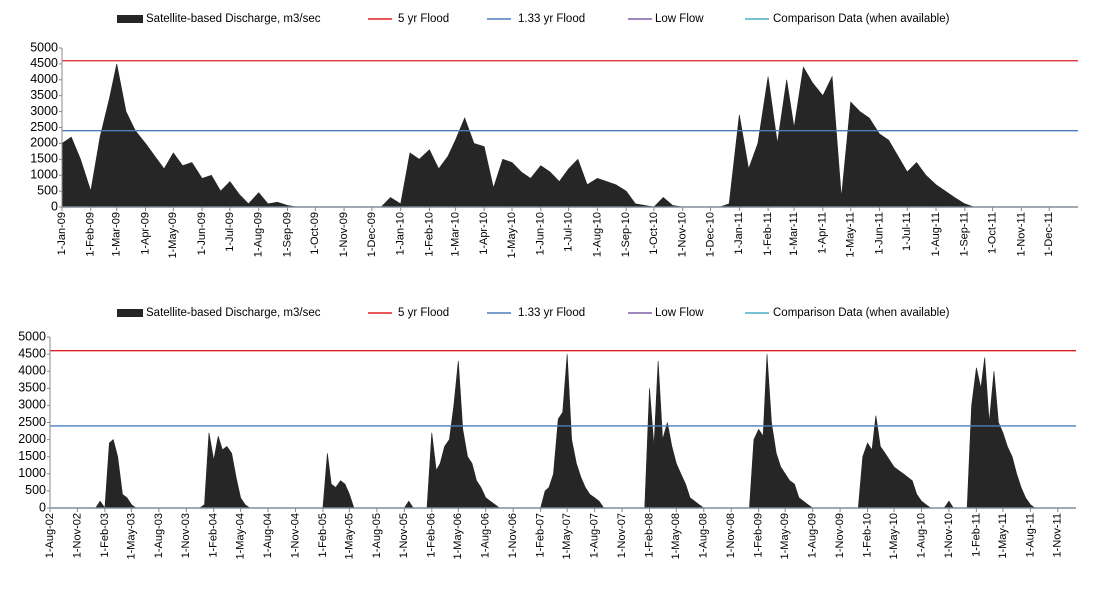 The width and height of the screenshot is (1094, 608). Describe the element at coordinates (794, 234) in the screenshot. I see `x-tick-label: 1-Mar-11` at that location.